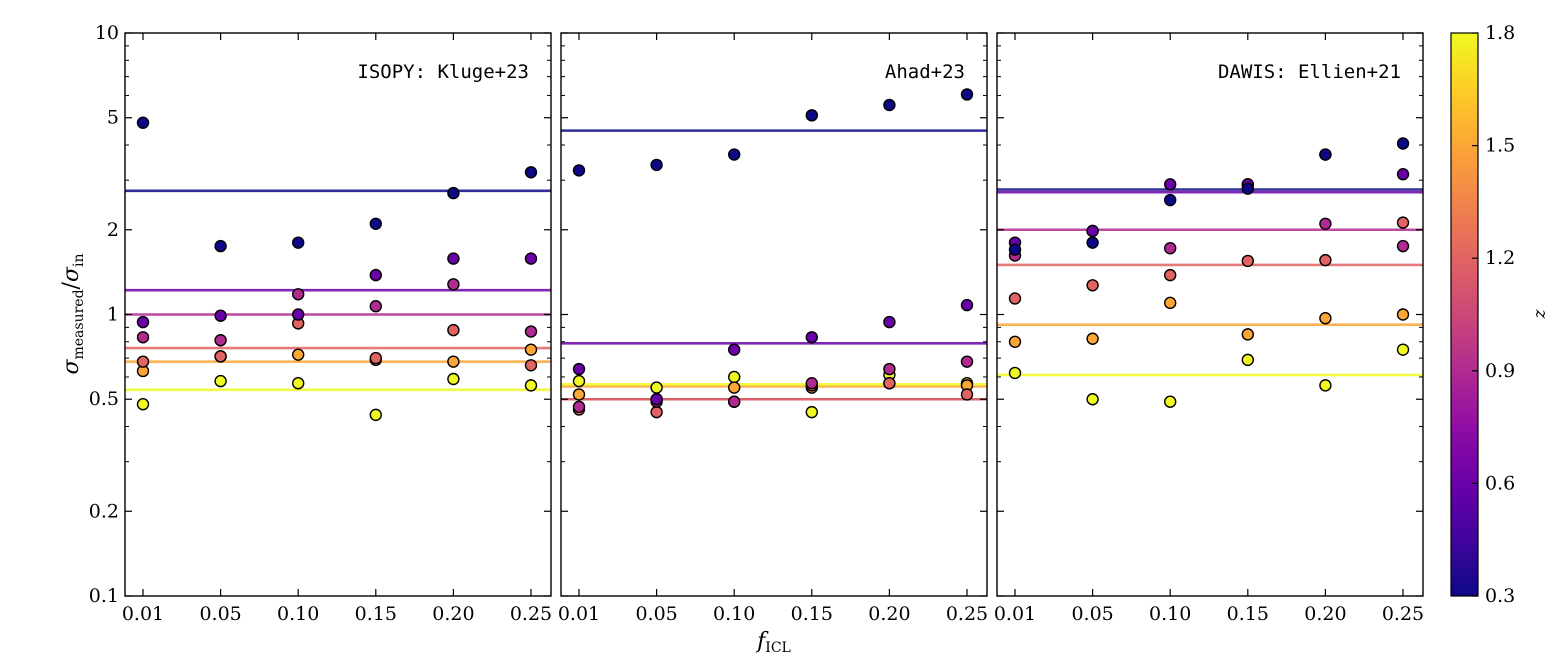 Image resolution: width=1562 pixels, height=662 pixels. What do you see at coordinates (1309, 72) in the screenshot?
I see `panel-title: DAWIS: Ellien+21` at bounding box center [1309, 72].